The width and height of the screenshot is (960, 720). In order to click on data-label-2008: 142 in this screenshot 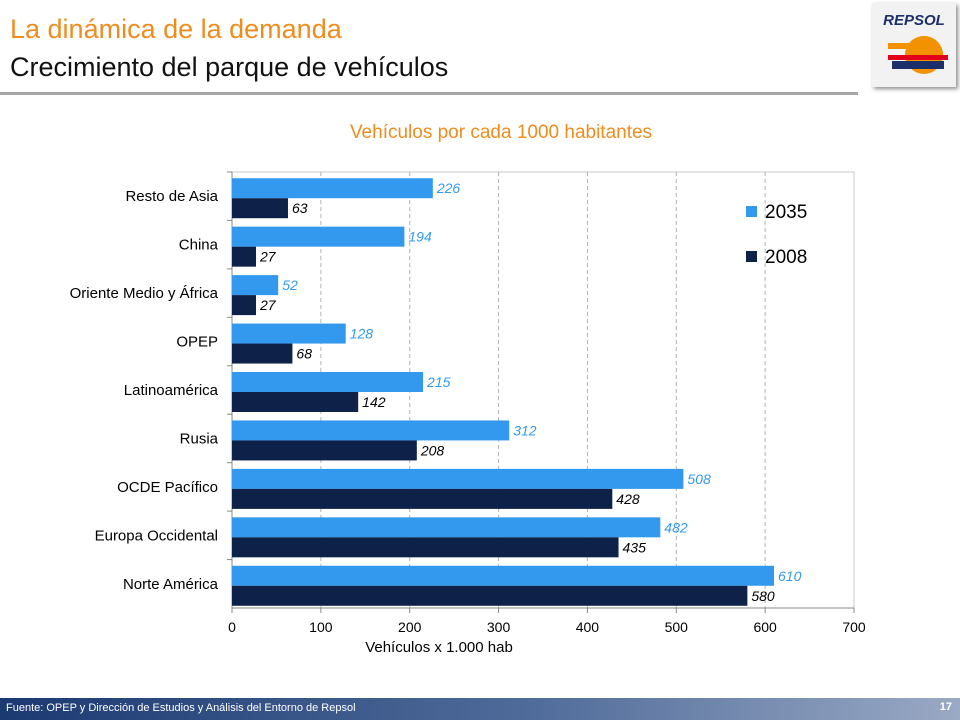, I will do `click(374, 402)`.